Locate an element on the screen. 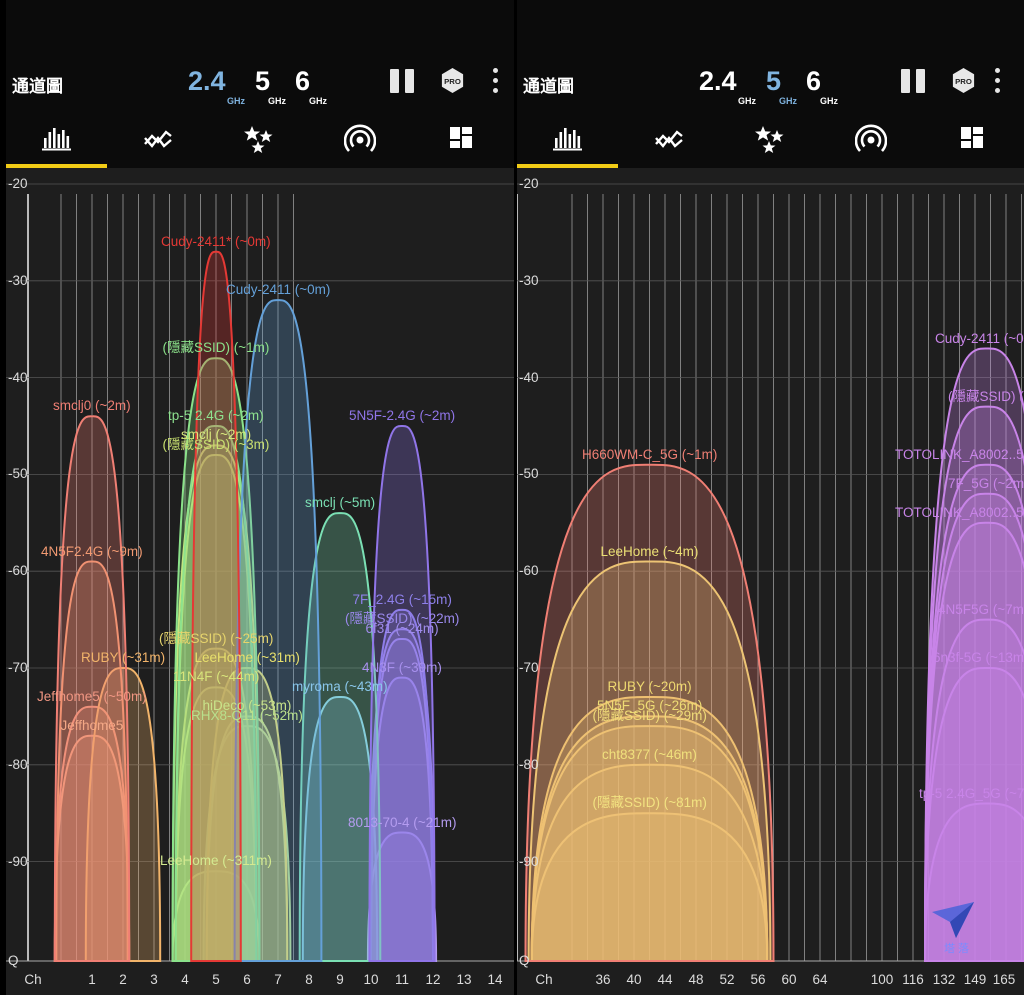 The height and width of the screenshot is (995, 1024). x-tick-label: 60 is located at coordinates (789, 979).